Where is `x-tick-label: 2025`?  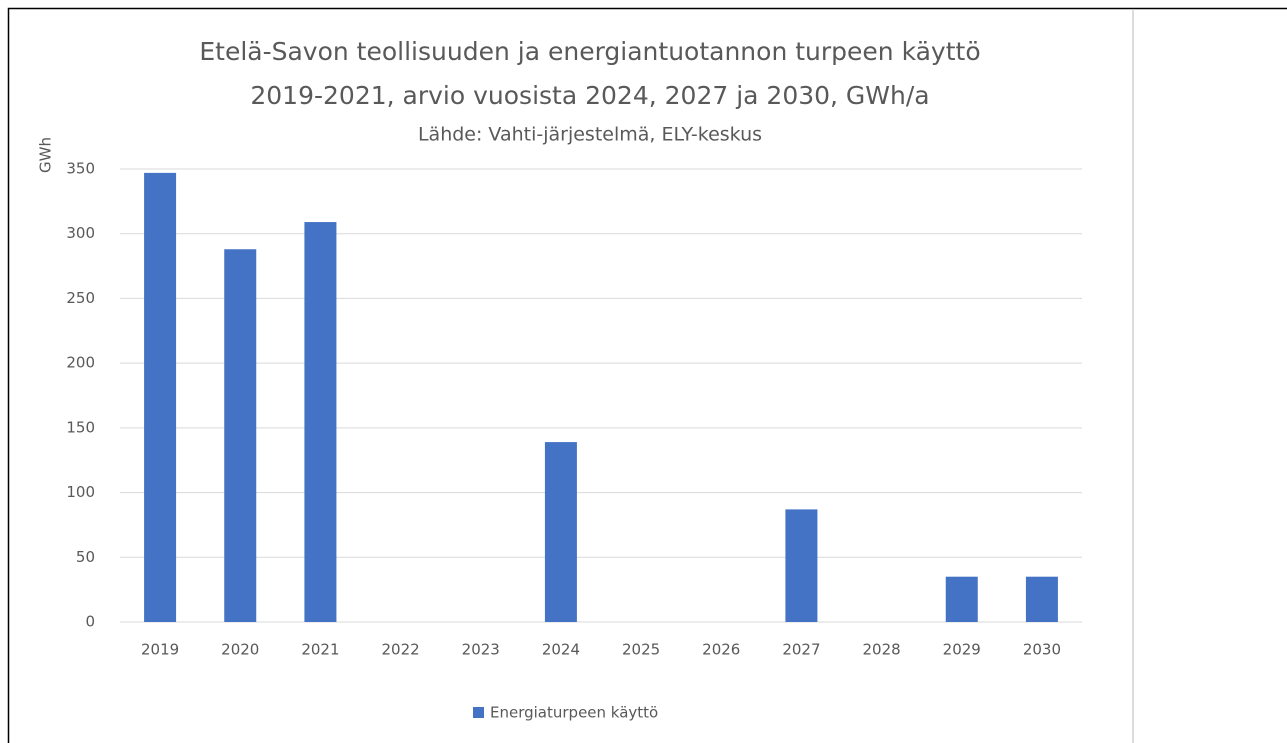 x-tick-label: 2025 is located at coordinates (641, 650).